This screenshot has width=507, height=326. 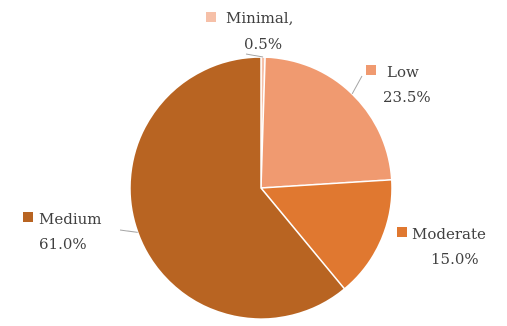 I want to click on leader-line-medium, so click(x=128, y=231).